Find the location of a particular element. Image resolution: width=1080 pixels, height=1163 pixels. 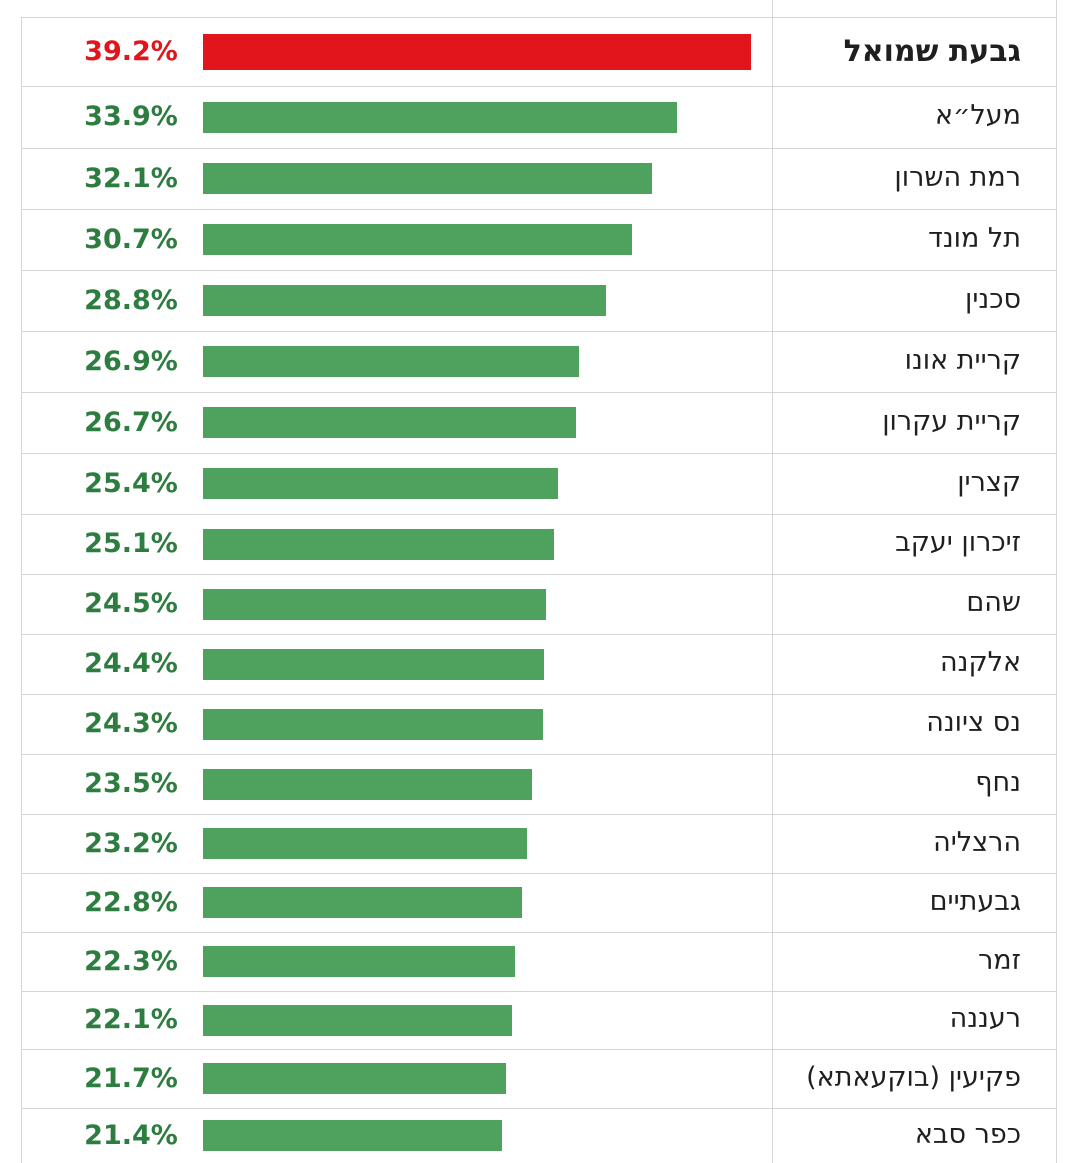

category-label: סכנין is located at coordinates (992, 299).